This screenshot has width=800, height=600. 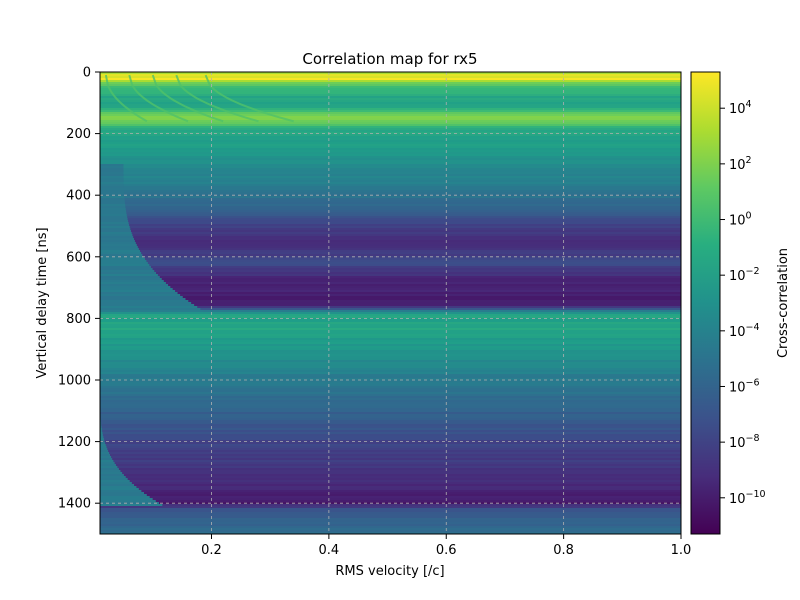 What do you see at coordinates (705, 303) in the screenshot?
I see `colorbar` at bounding box center [705, 303].